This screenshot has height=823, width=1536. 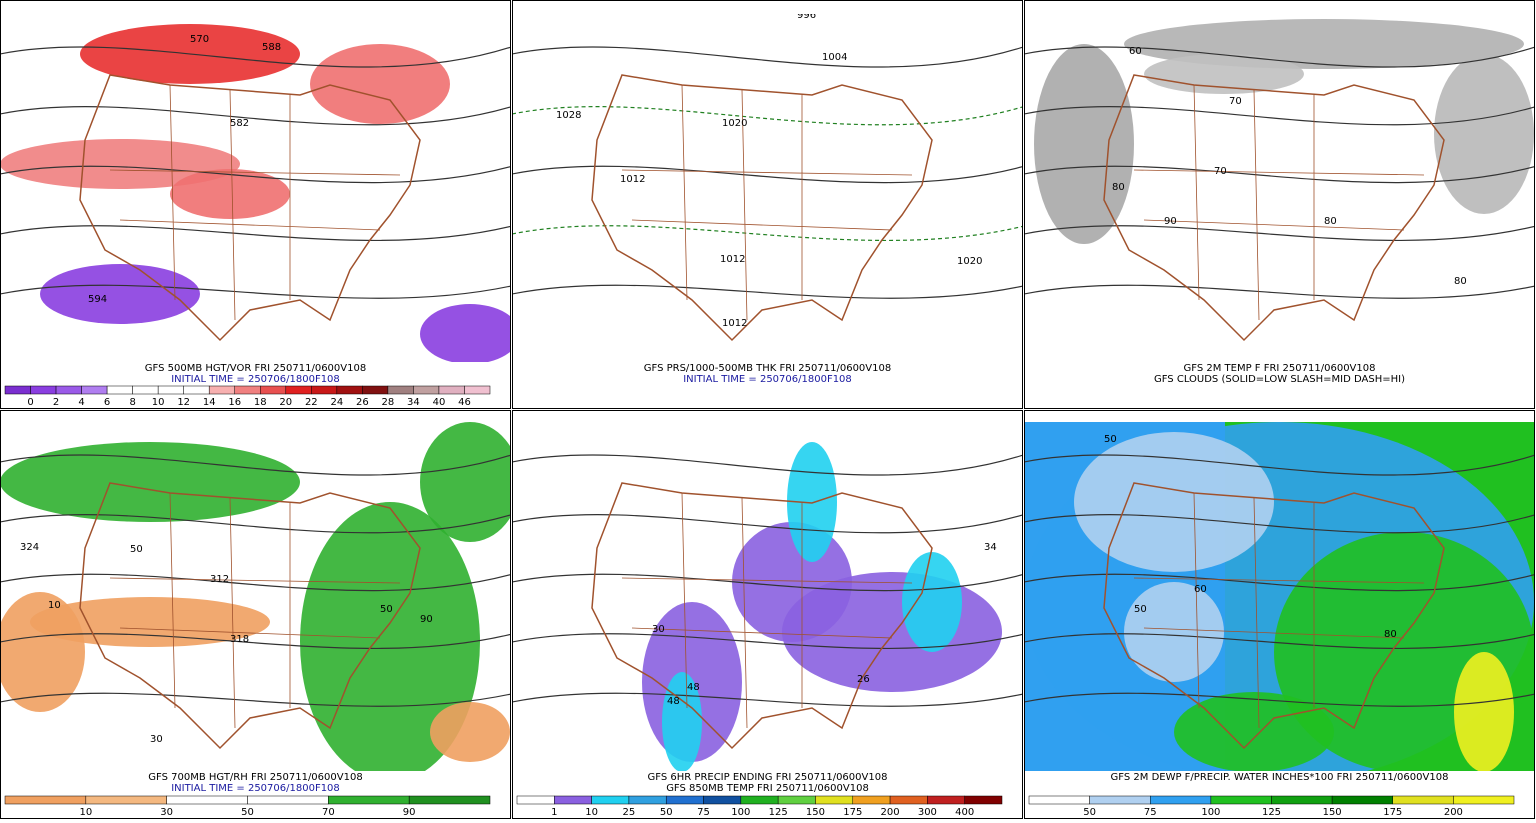 I want to click on colorbar-label: 14, so click(x=209, y=402).